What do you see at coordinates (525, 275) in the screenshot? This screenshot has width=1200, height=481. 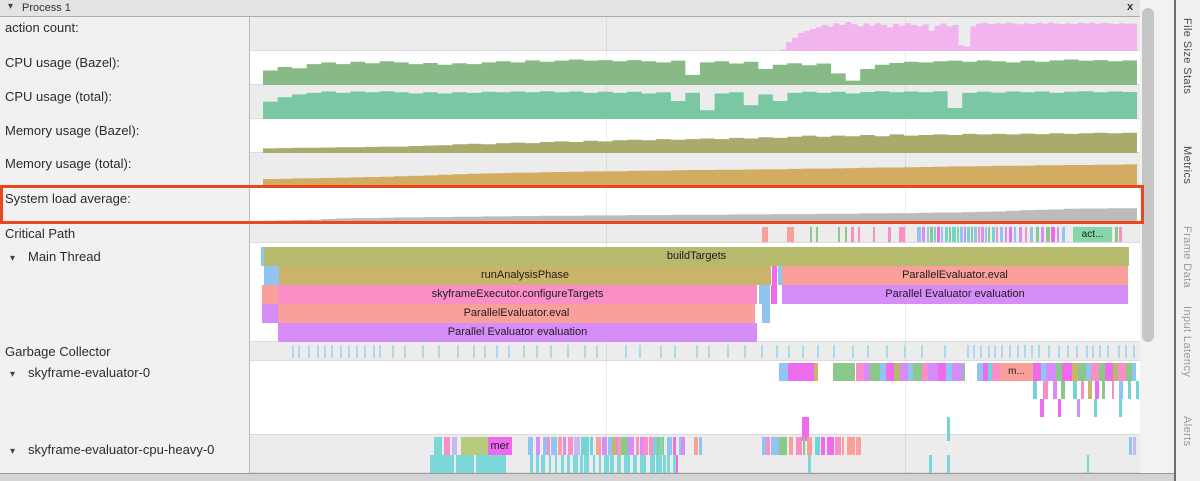 I see `flame-bar-labeled: runAnalysisPhase` at bounding box center [525, 275].